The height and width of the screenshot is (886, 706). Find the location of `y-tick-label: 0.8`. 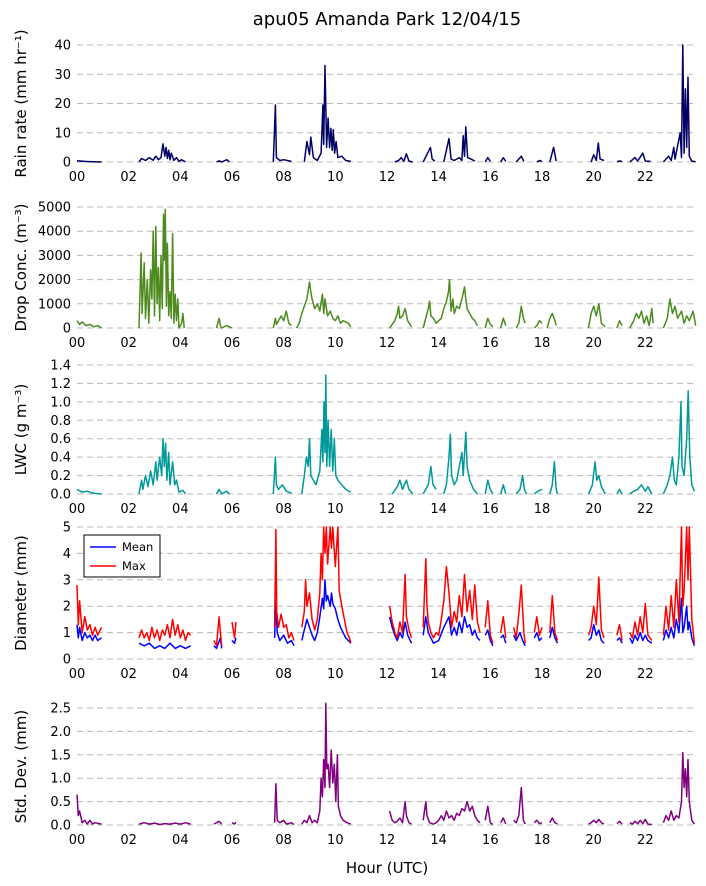

y-tick-label: 0.8 is located at coordinates (60, 421).